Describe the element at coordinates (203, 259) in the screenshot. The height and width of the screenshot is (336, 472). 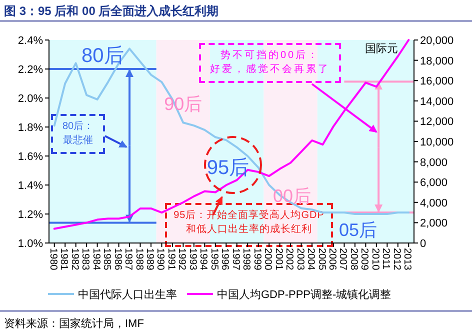
I see `x-tick-label: 1994` at that location.